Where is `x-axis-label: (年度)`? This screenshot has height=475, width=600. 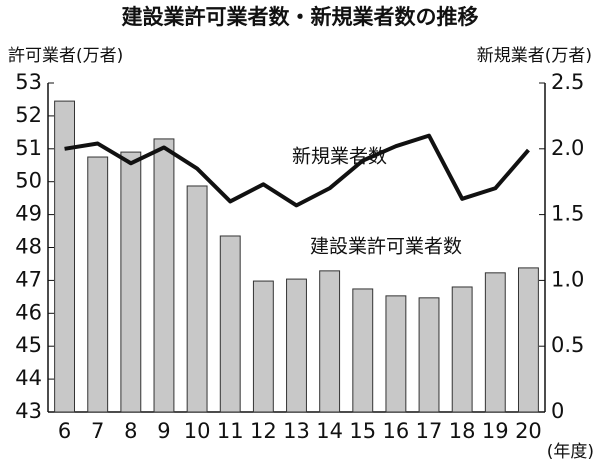 x-axis-label: (年度) is located at coordinates (570, 452).